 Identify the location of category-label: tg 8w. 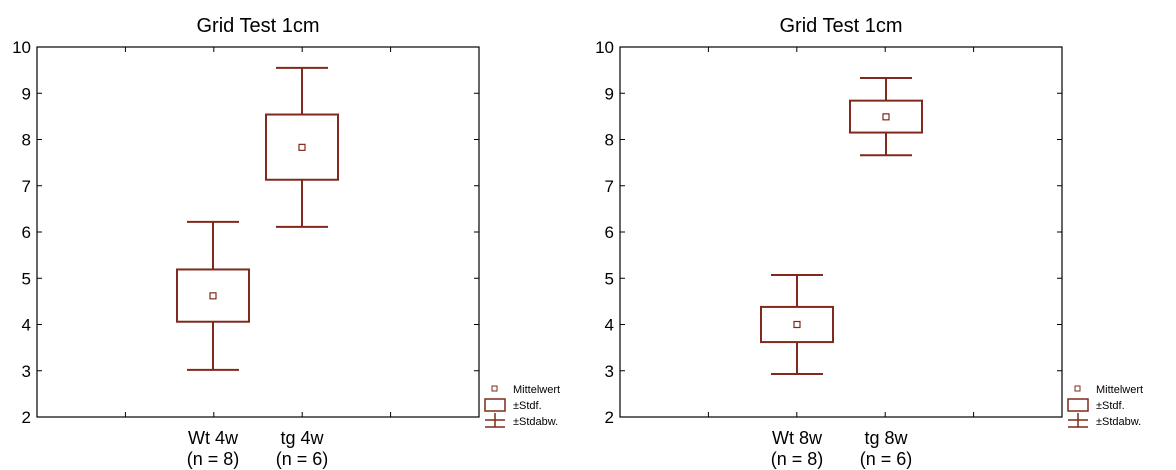
(886, 438).